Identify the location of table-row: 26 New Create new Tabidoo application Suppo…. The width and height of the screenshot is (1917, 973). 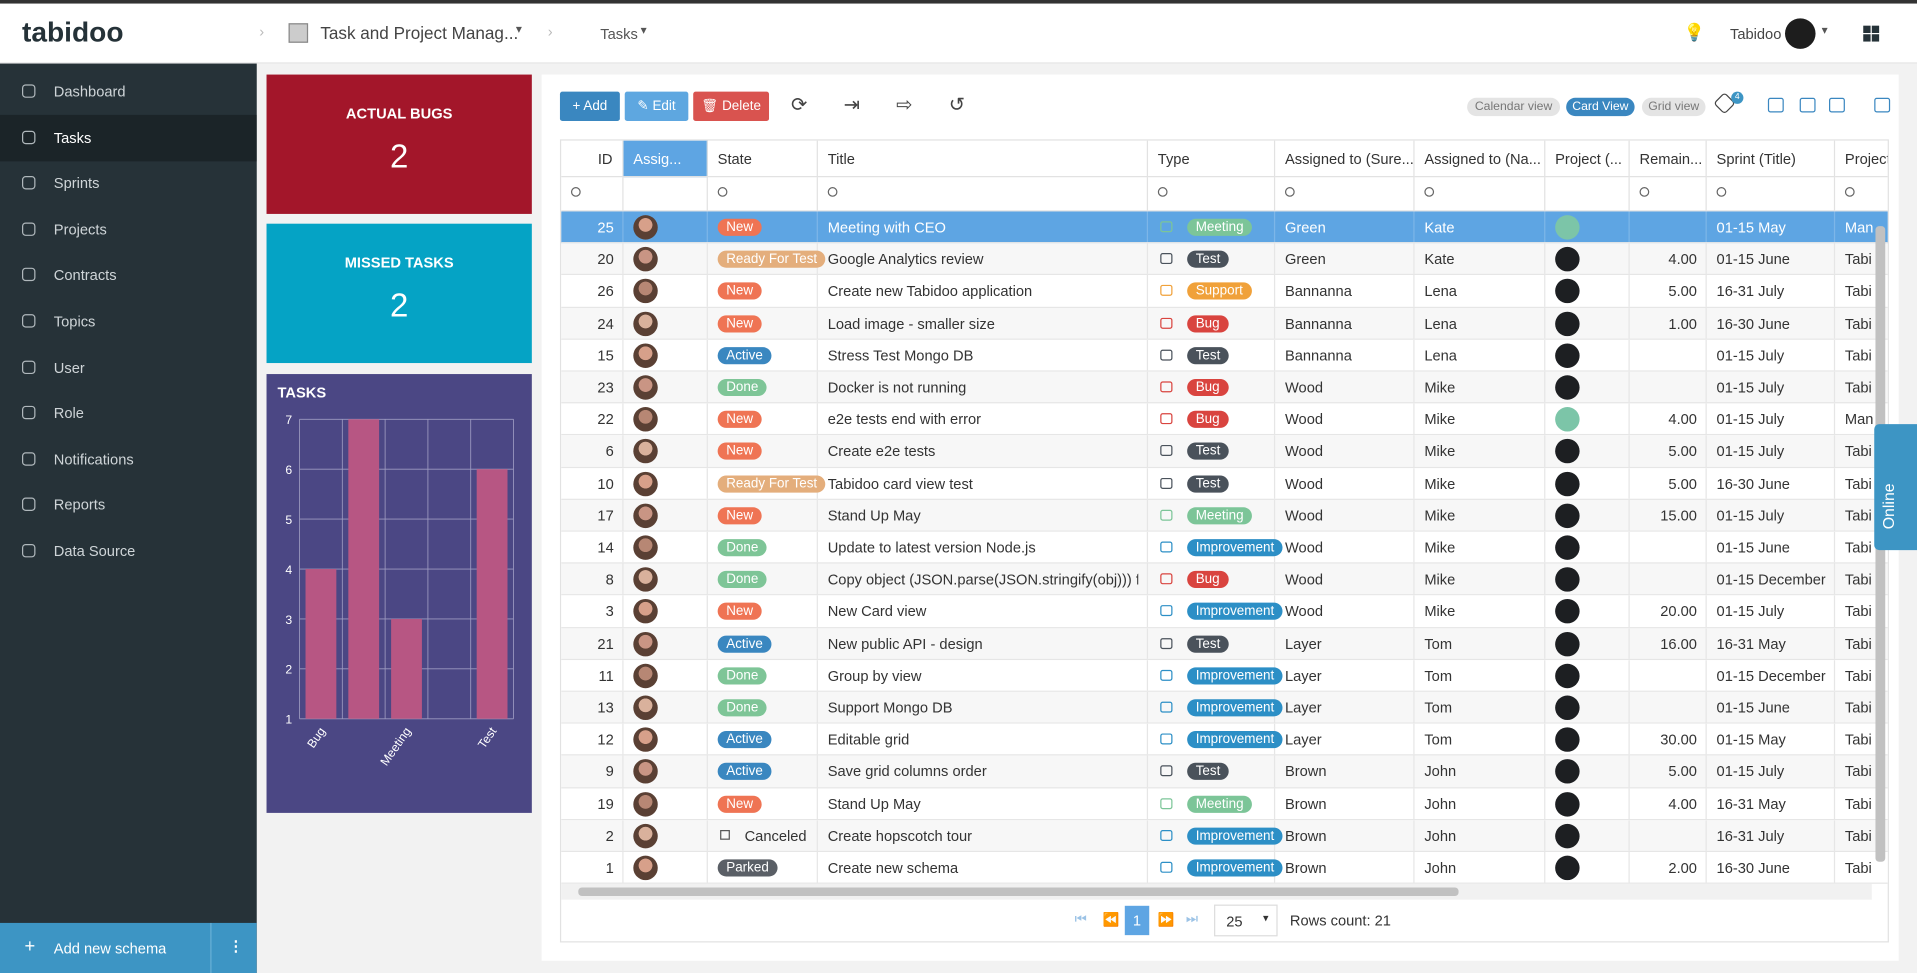
(1224, 291).